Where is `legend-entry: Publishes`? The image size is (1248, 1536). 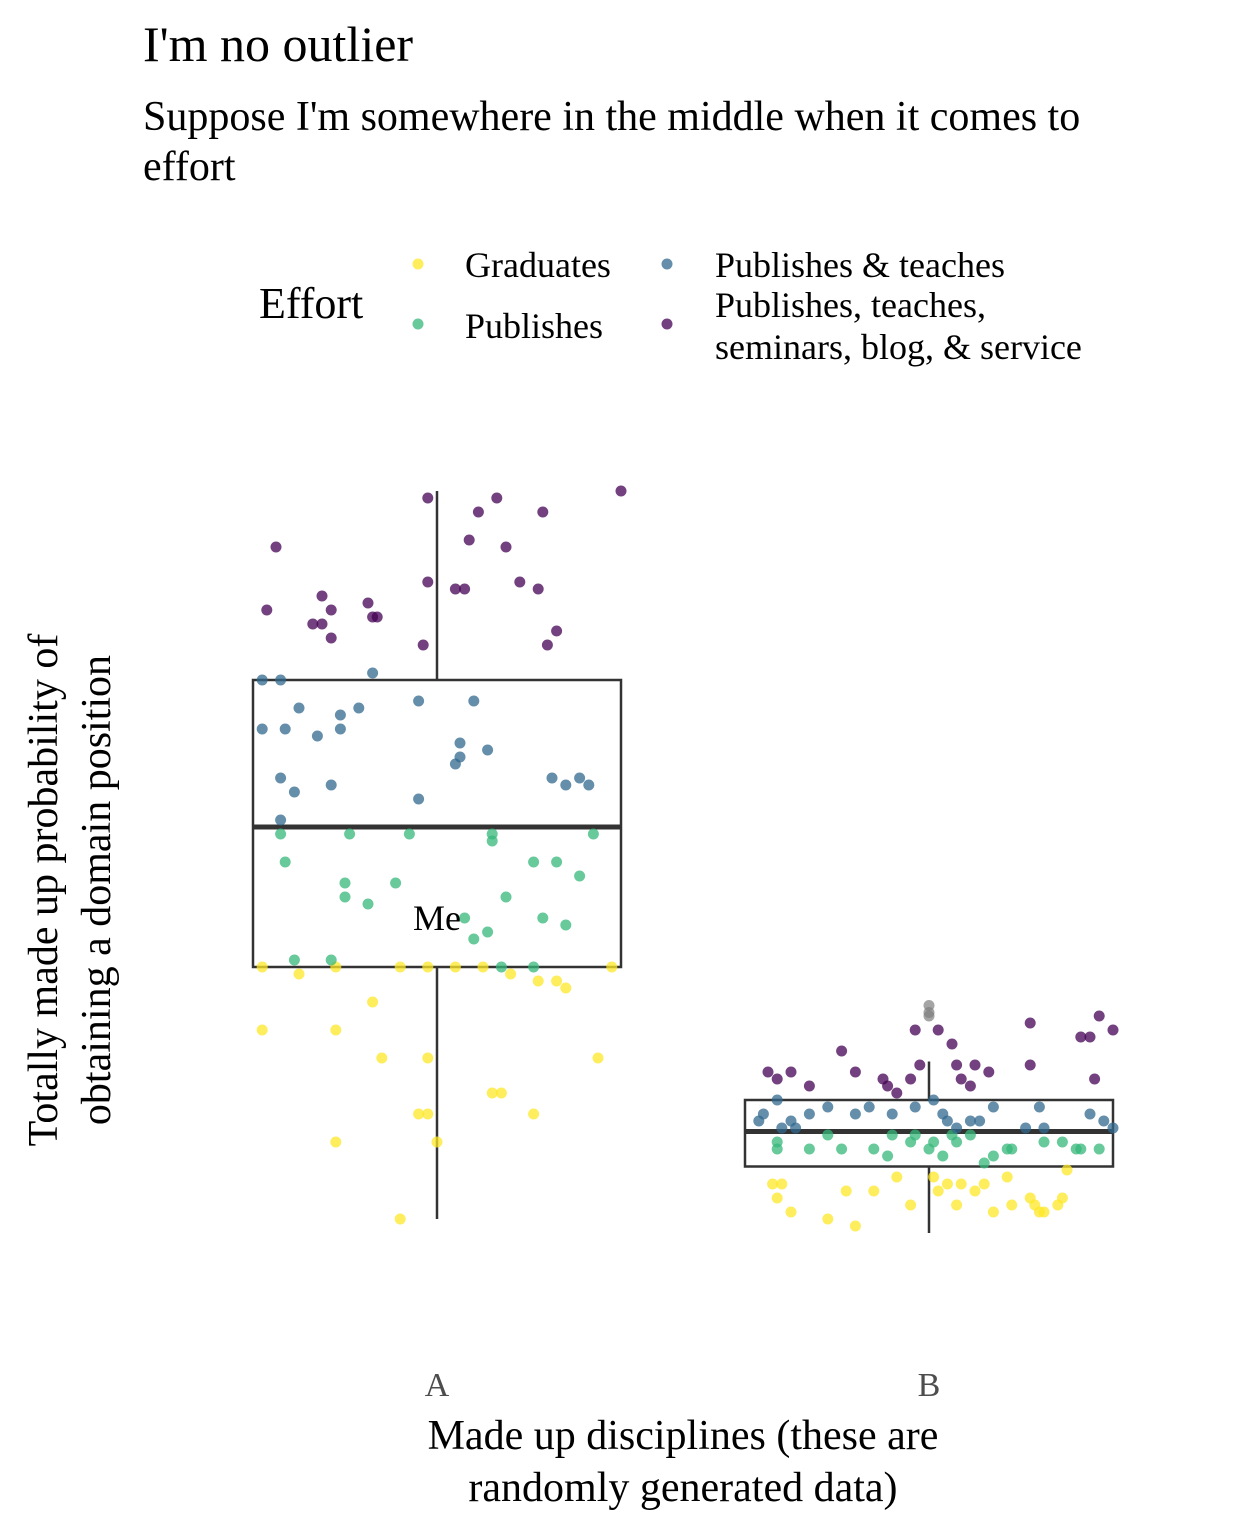
legend-entry: Publishes is located at coordinates (507, 326).